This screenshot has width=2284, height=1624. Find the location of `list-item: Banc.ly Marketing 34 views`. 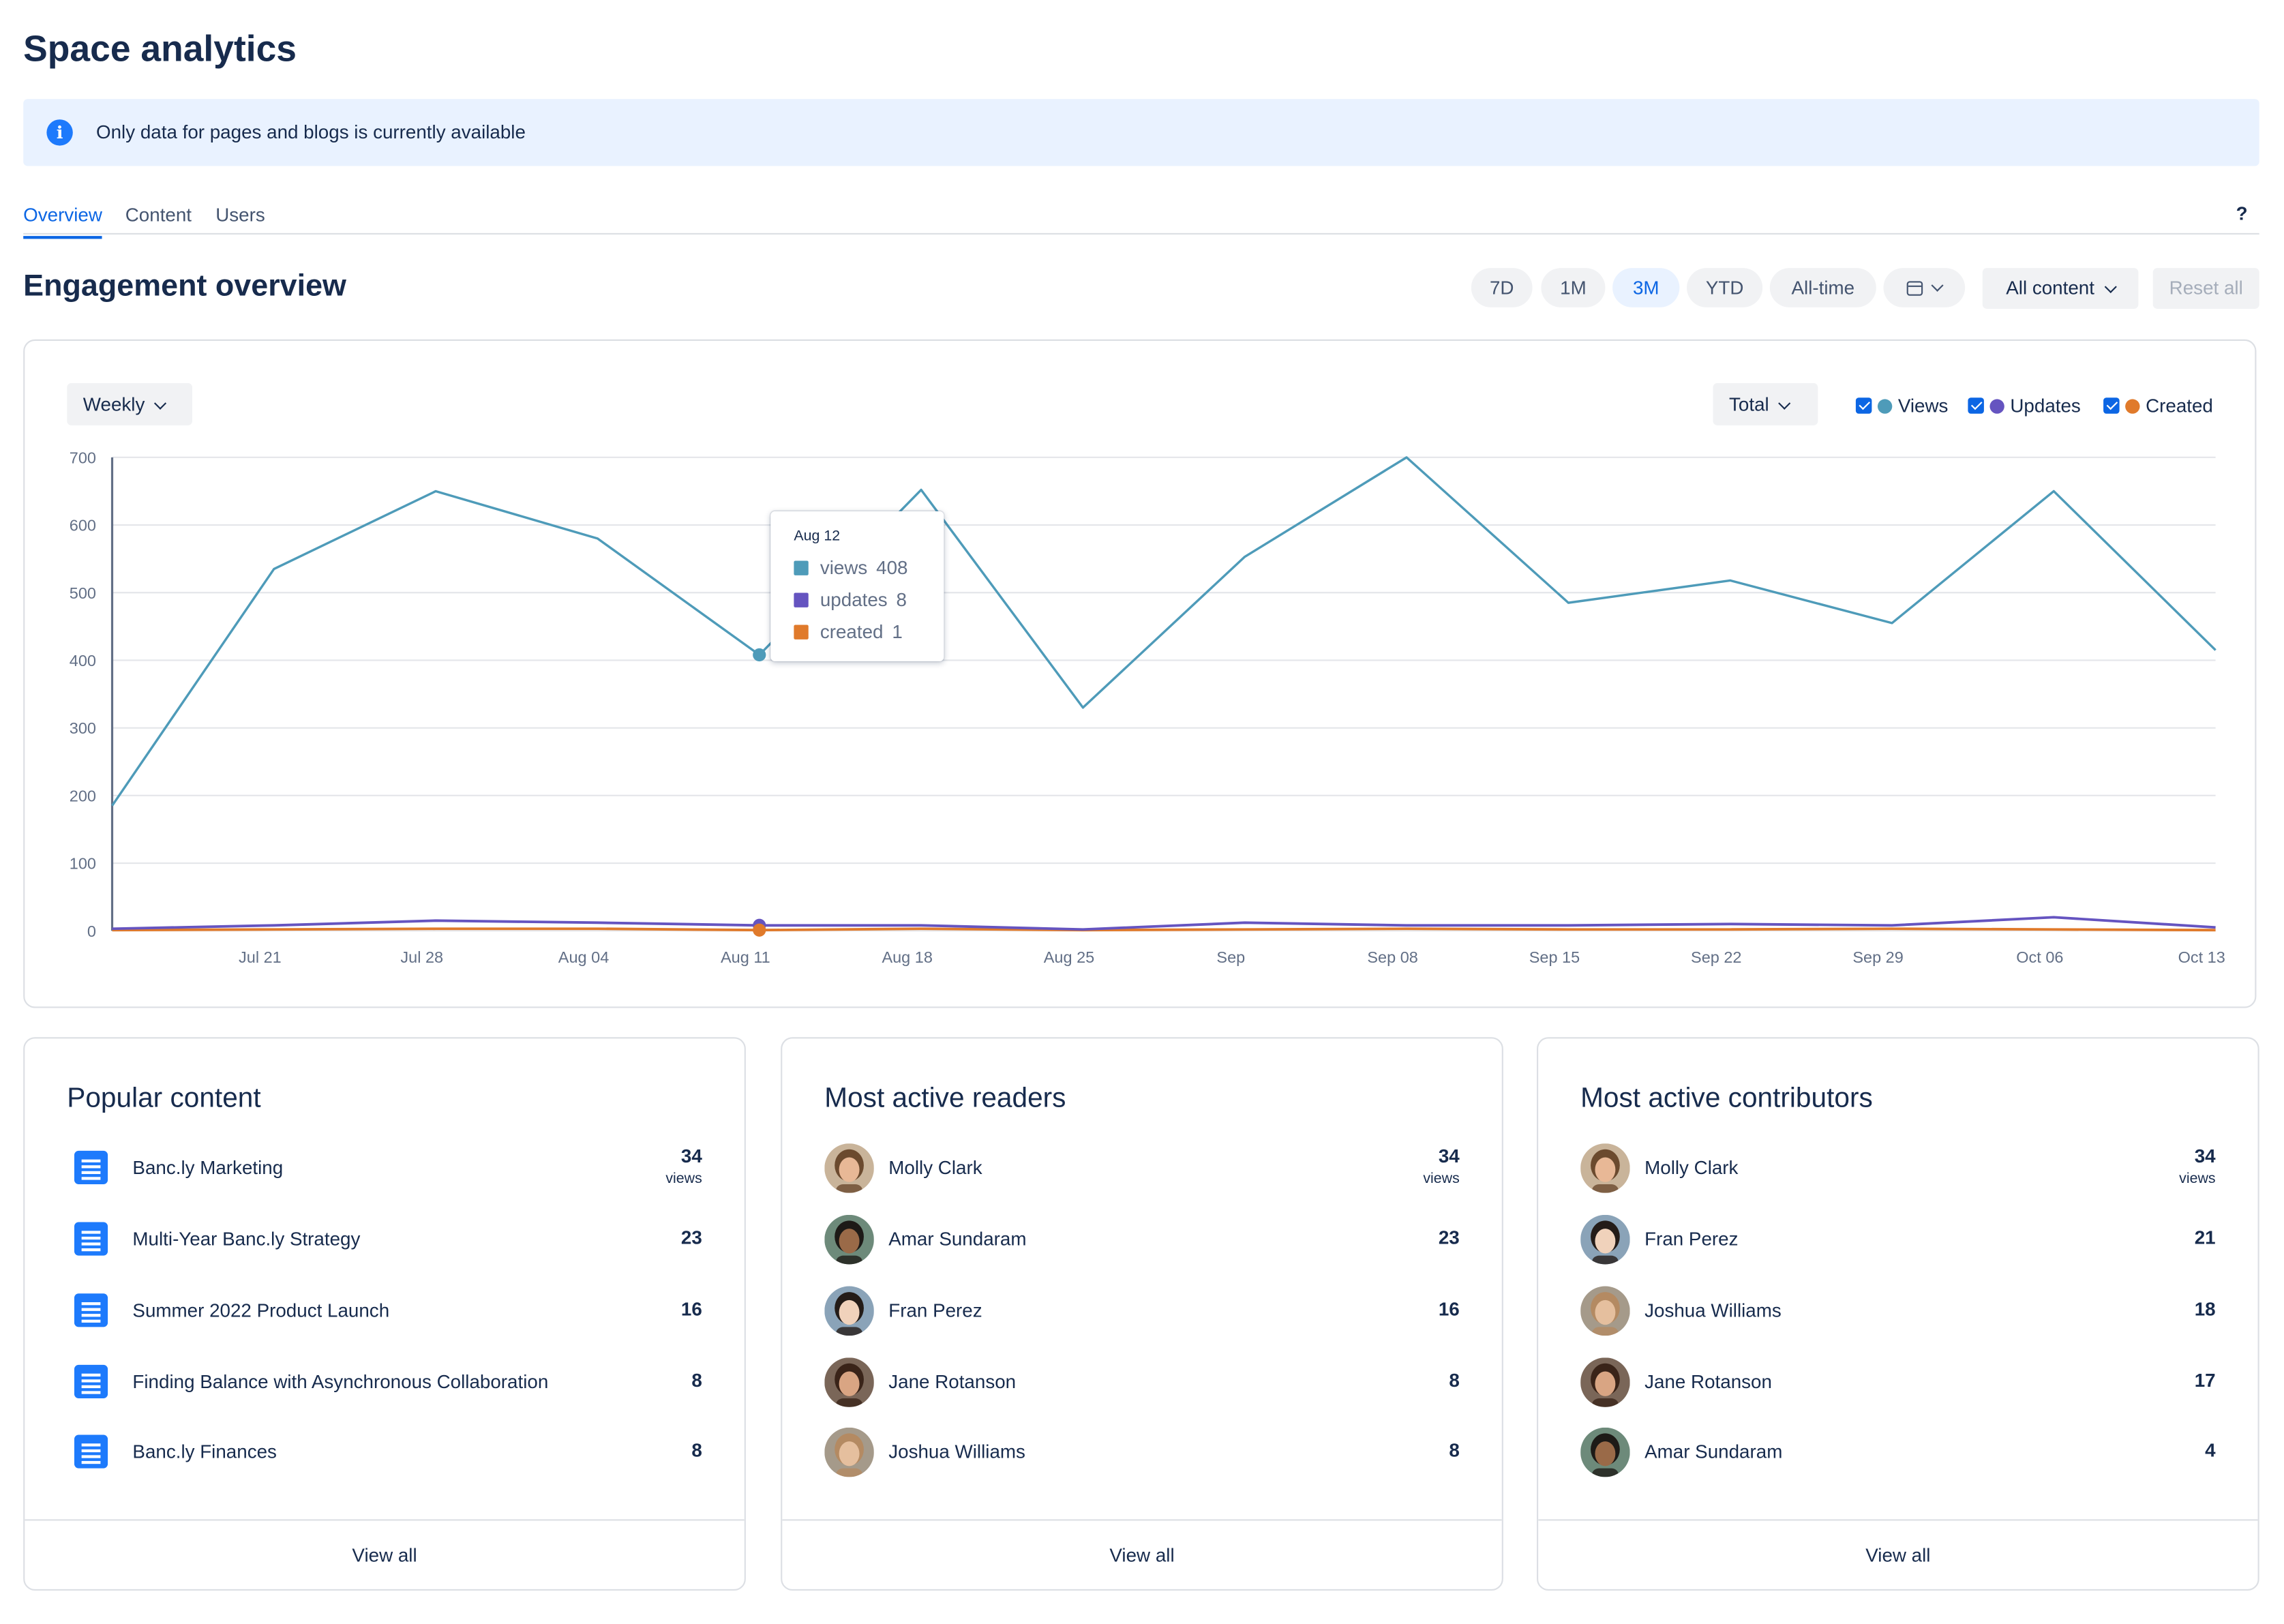

list-item: Banc.ly Marketing 34 views is located at coordinates (384, 1168).